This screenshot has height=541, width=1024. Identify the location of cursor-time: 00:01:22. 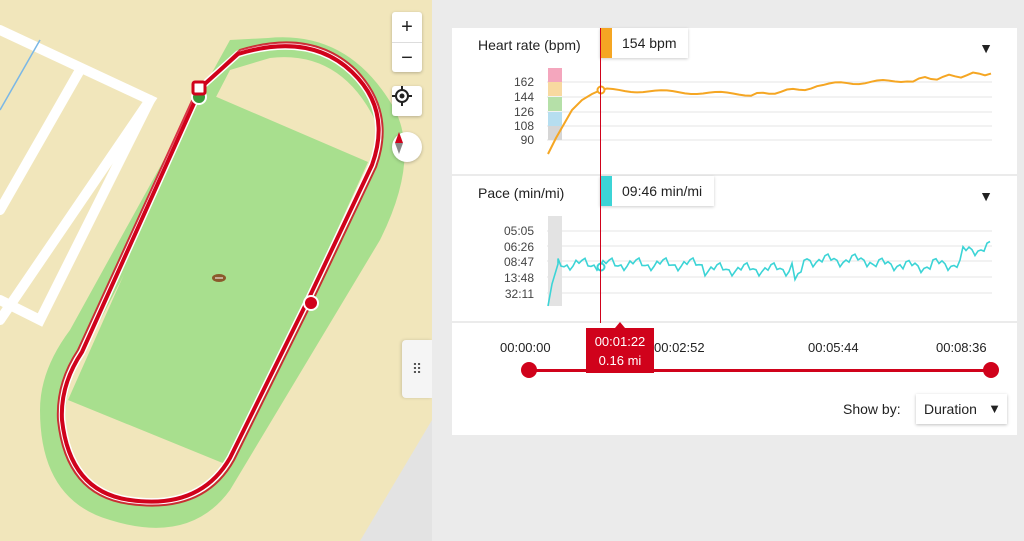
(620, 341).